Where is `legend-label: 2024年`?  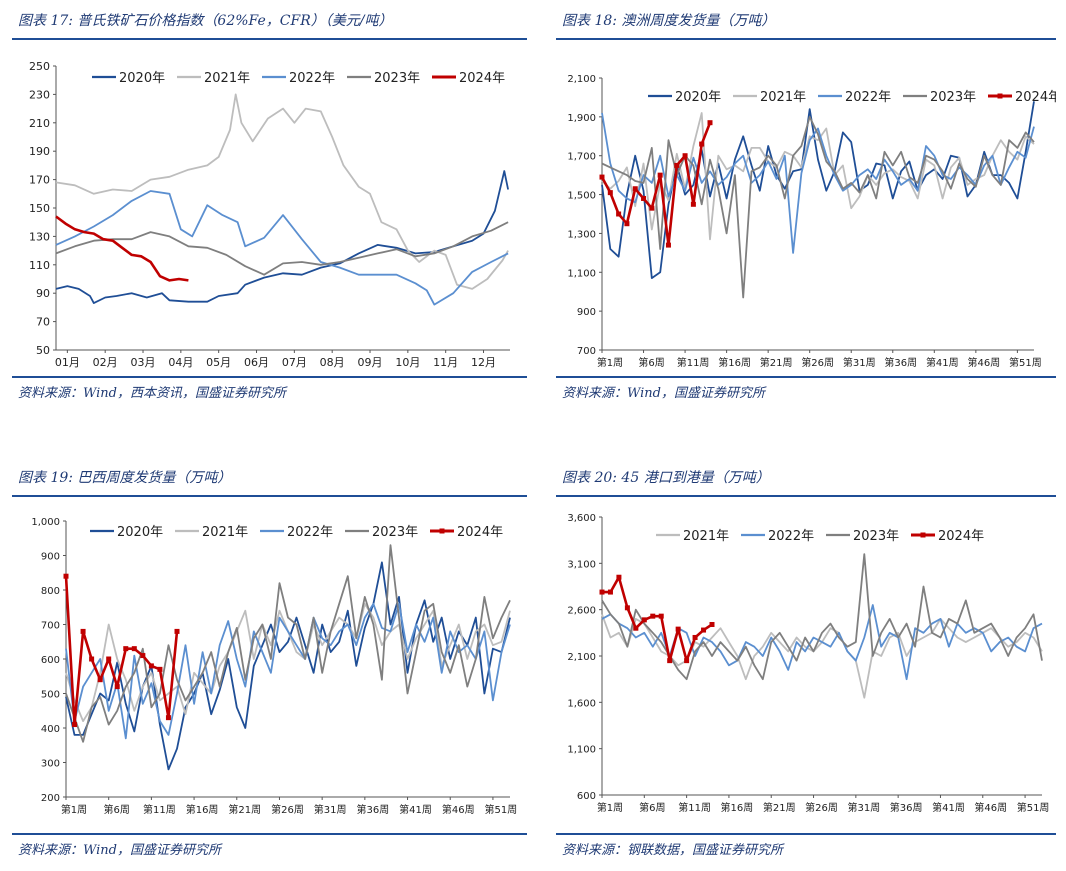 legend-label: 2024年 is located at coordinates (961, 536).